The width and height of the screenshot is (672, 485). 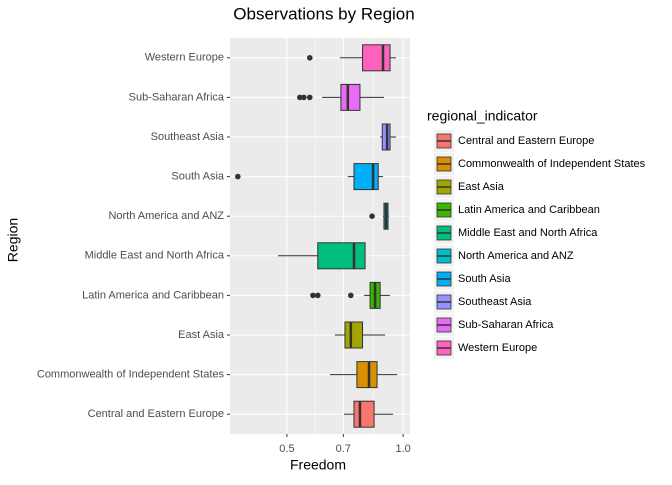 What do you see at coordinates (506, 325) in the screenshot?
I see `legend-label: Sub-Saharan Africa` at bounding box center [506, 325].